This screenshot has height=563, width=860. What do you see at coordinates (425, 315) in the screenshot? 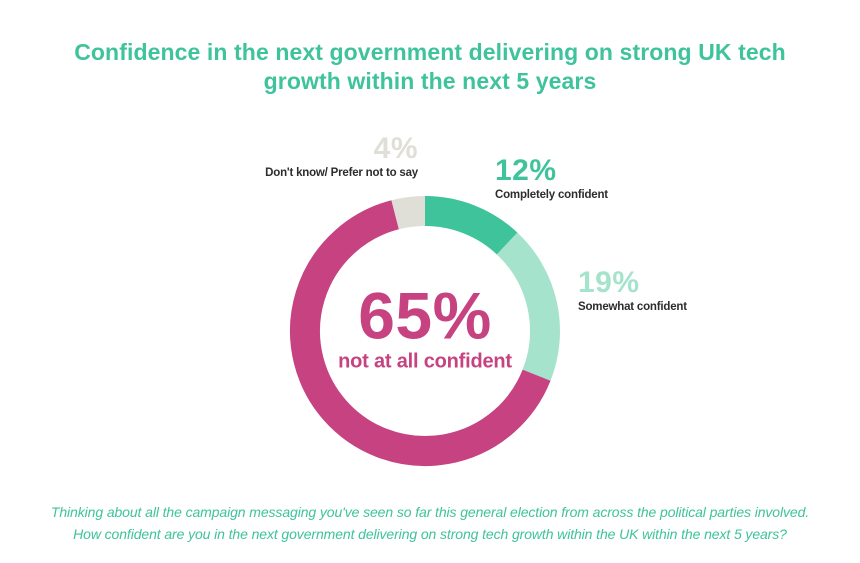
I see `not-at-all-confident-percent: 65%` at bounding box center [425, 315].